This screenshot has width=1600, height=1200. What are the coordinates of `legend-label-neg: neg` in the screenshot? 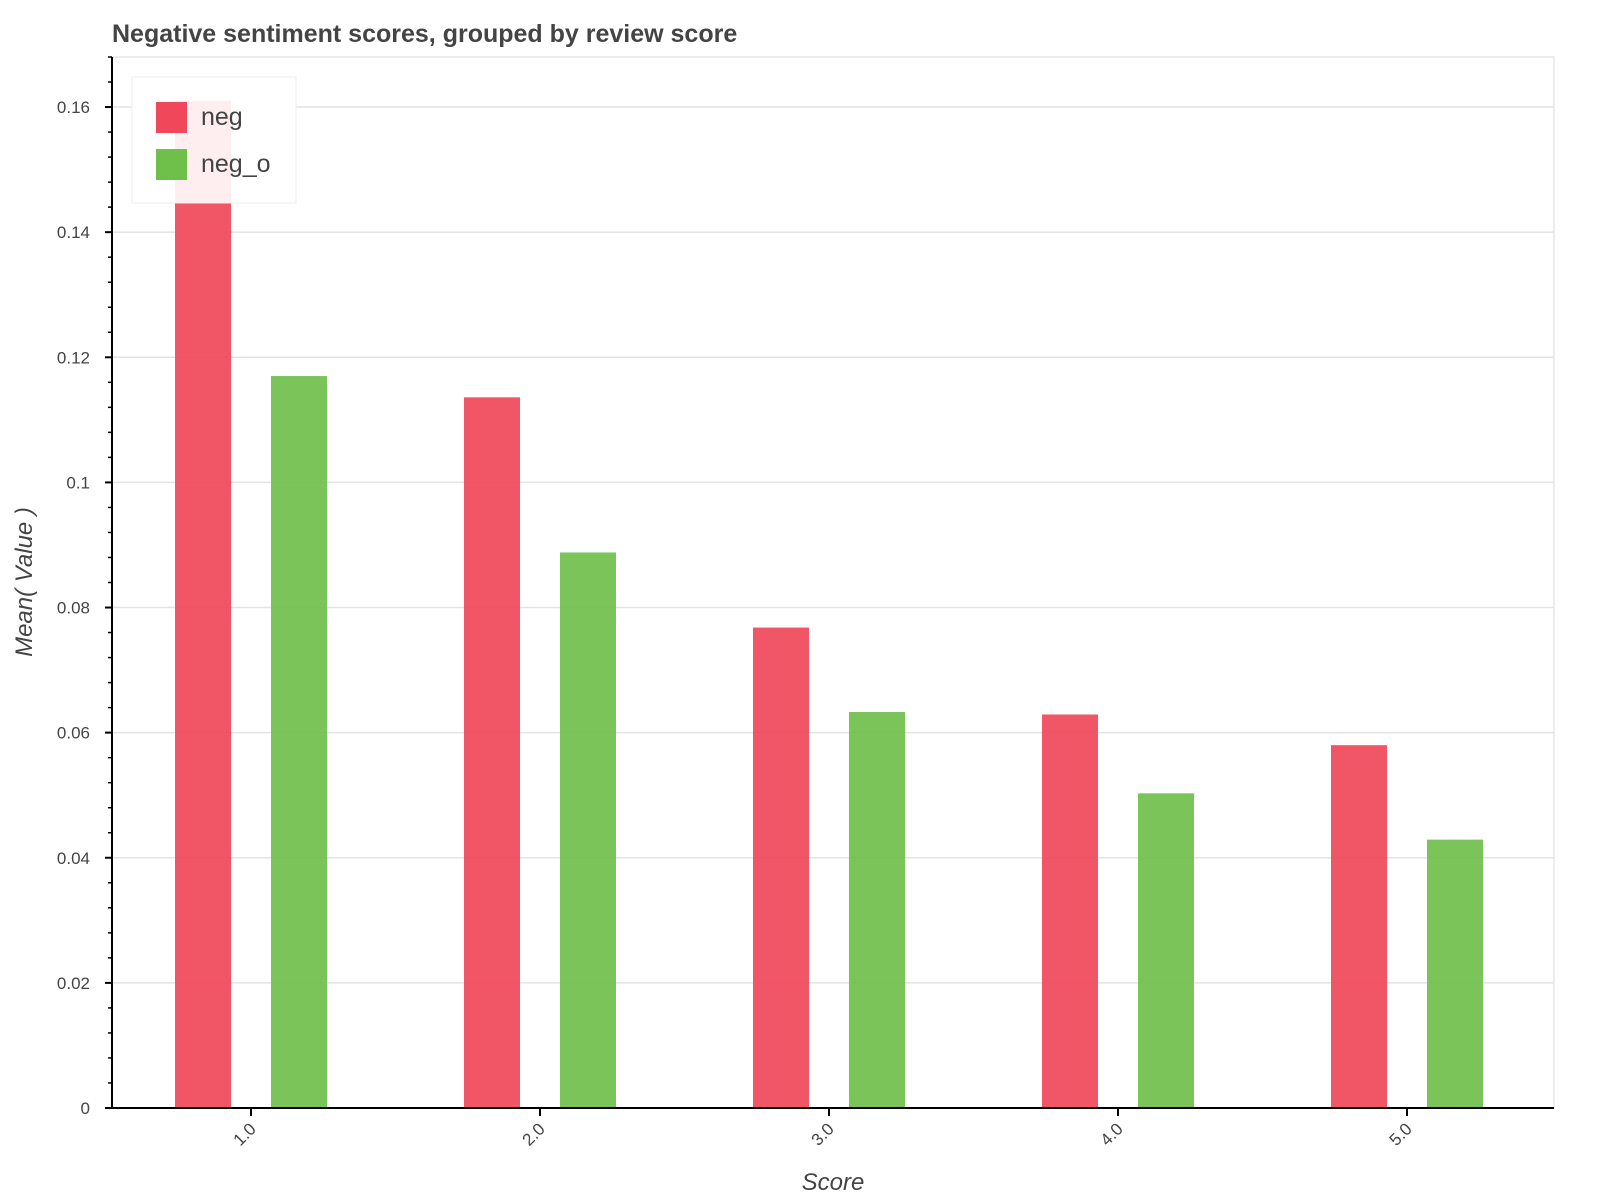 It's located at (222, 117).